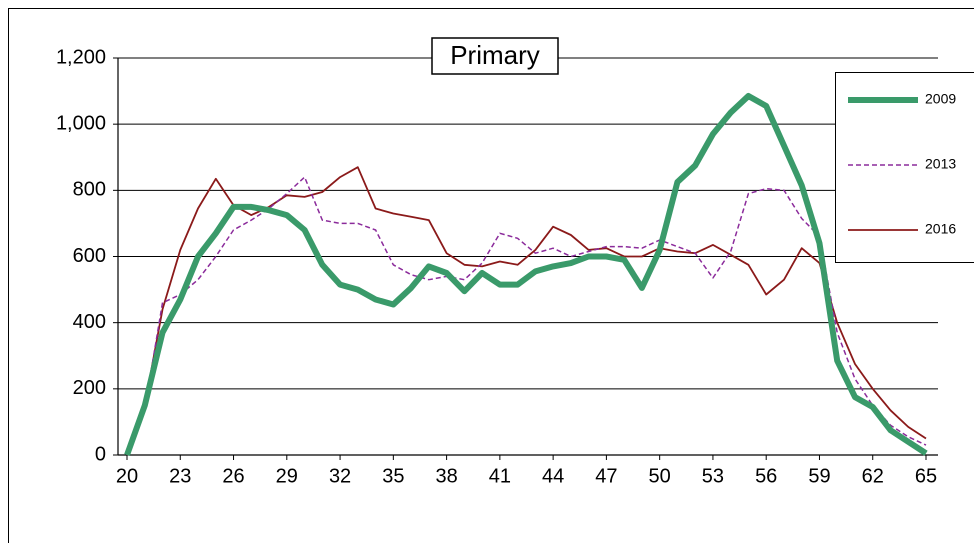 This screenshot has width=974, height=543. I want to click on x-tick-label: 32, so click(340, 476).